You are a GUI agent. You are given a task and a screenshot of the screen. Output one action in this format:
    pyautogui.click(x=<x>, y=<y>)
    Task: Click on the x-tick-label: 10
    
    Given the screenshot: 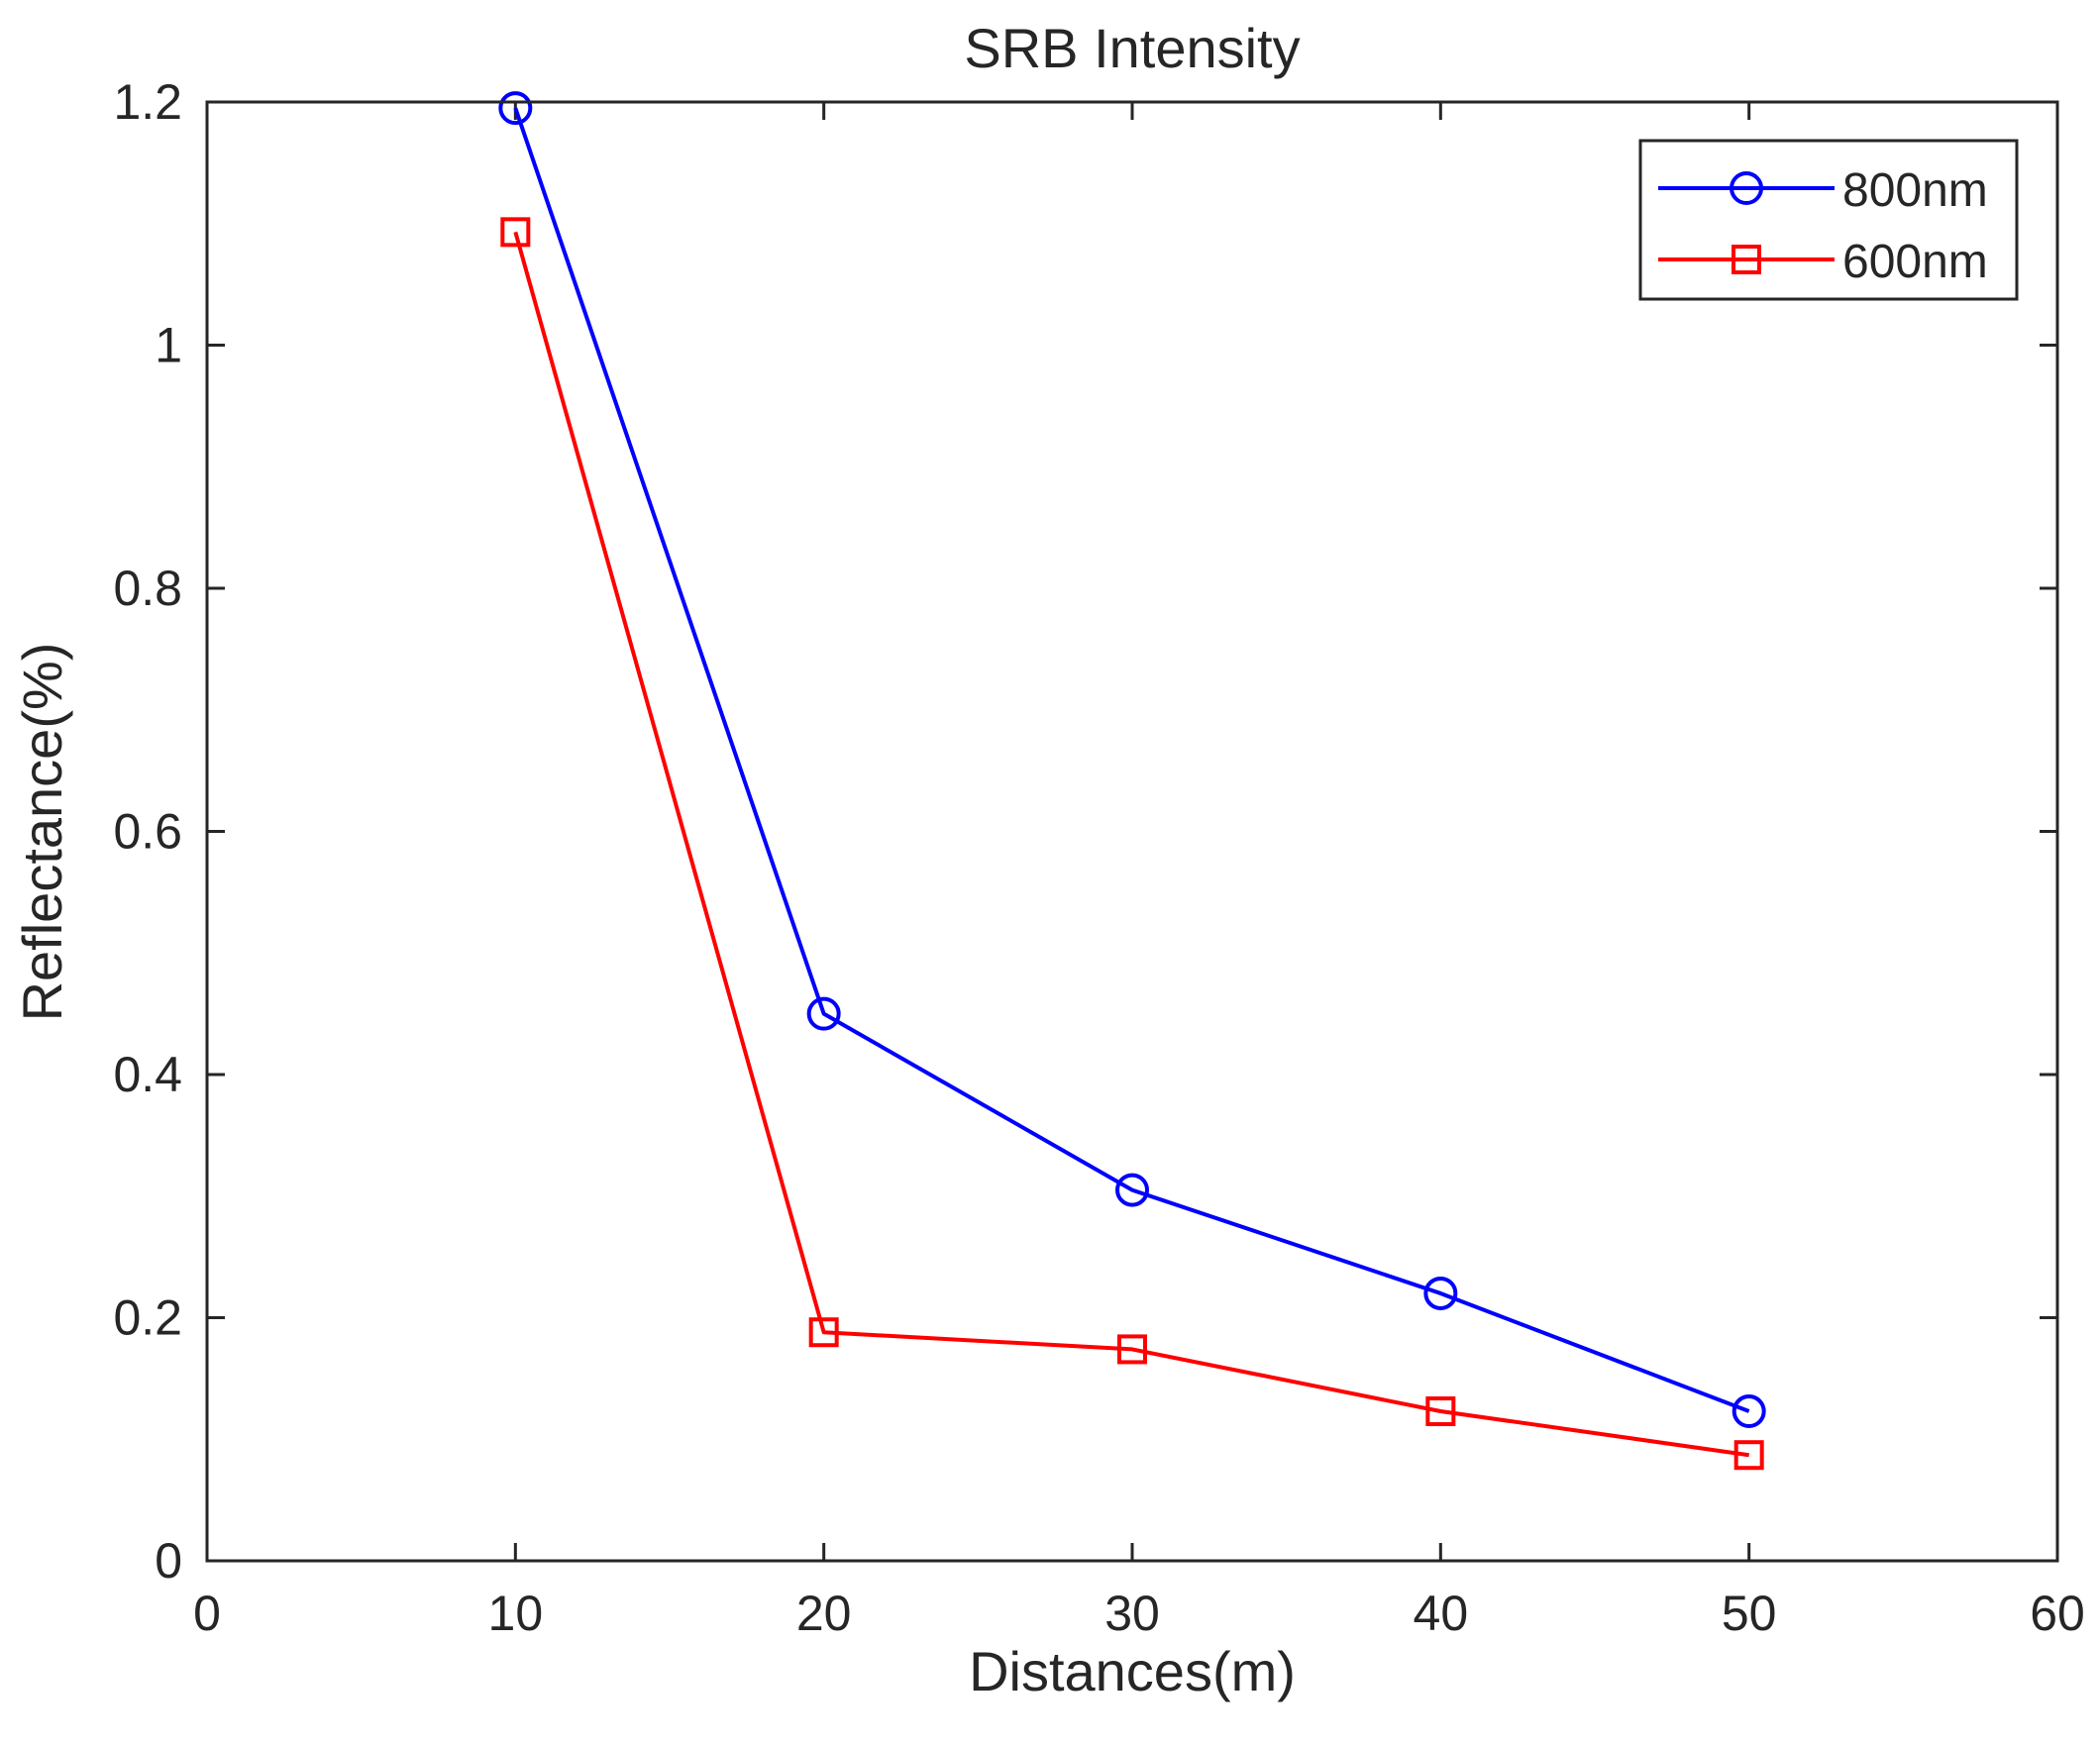 What is the action you would take?
    pyautogui.click(x=516, y=1613)
    